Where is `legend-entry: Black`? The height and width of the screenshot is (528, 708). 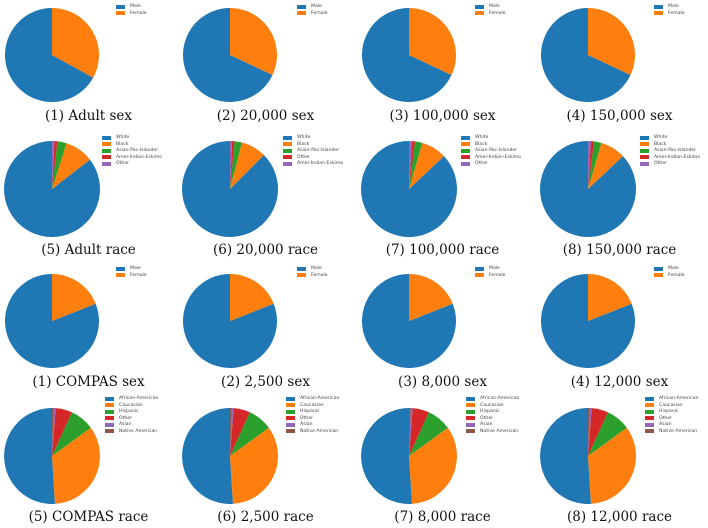 legend-entry: Black is located at coordinates (132, 144).